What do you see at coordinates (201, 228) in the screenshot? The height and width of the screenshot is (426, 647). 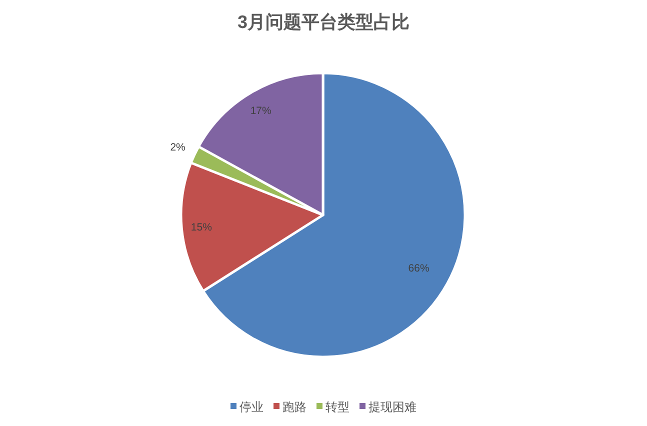 I see `data-label: 15%` at bounding box center [201, 228].